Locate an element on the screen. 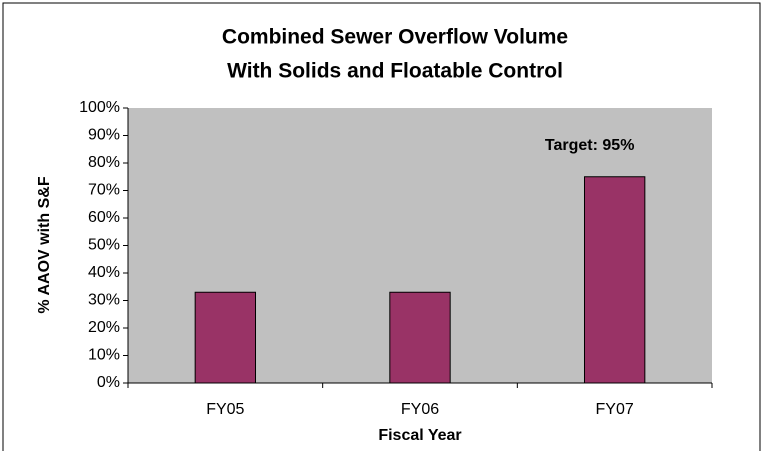  y-tick-label: 60% is located at coordinates (104, 217).